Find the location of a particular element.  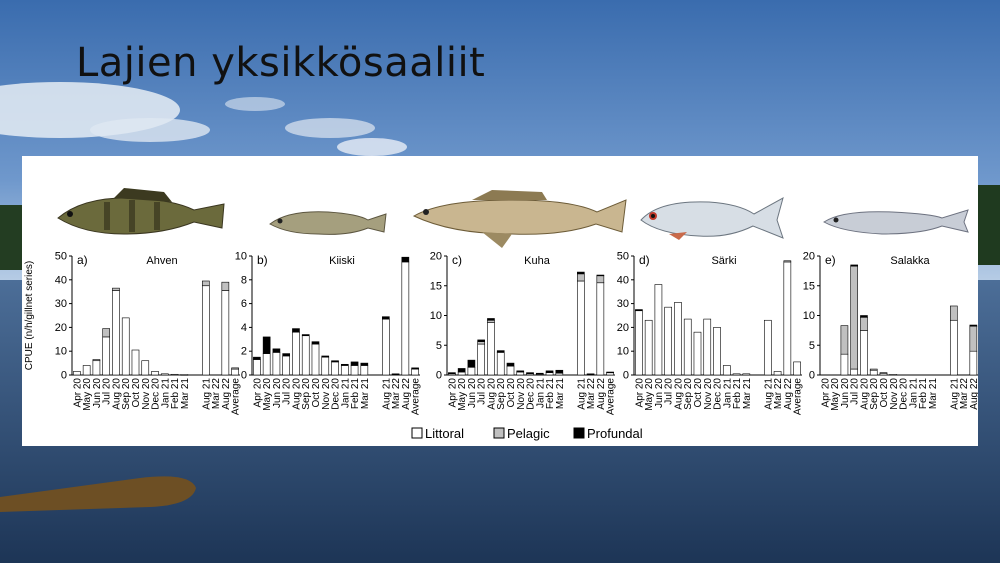

y-tick-label: 15 is located at coordinates (436, 286).